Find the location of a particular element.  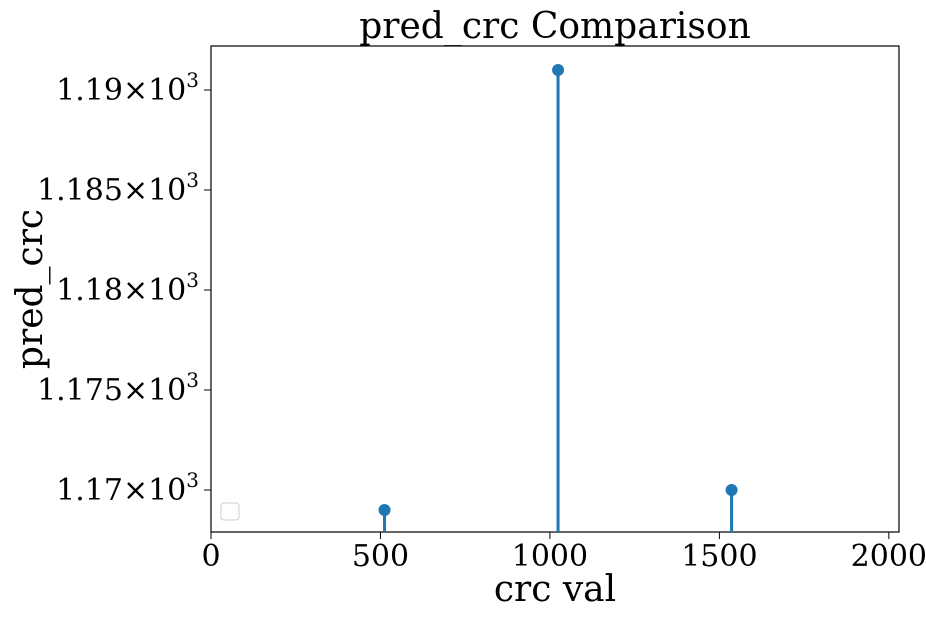

x-axis-ticks: 0 500 1000 1500 2000 is located at coordinates (563, 553).